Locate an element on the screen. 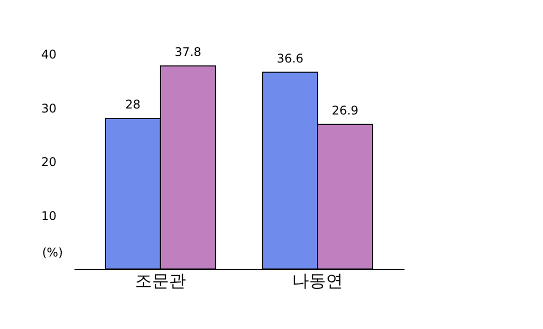 This screenshot has width=543, height=329. y-axis-title: (%) is located at coordinates (52, 253).